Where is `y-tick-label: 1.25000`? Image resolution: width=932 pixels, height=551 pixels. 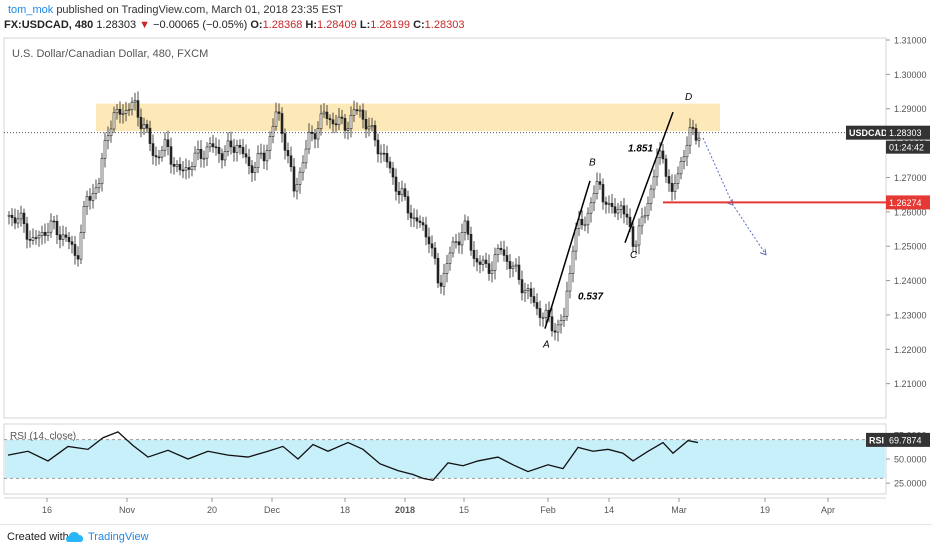 y-tick-label: 1.25000 is located at coordinates (910, 247).